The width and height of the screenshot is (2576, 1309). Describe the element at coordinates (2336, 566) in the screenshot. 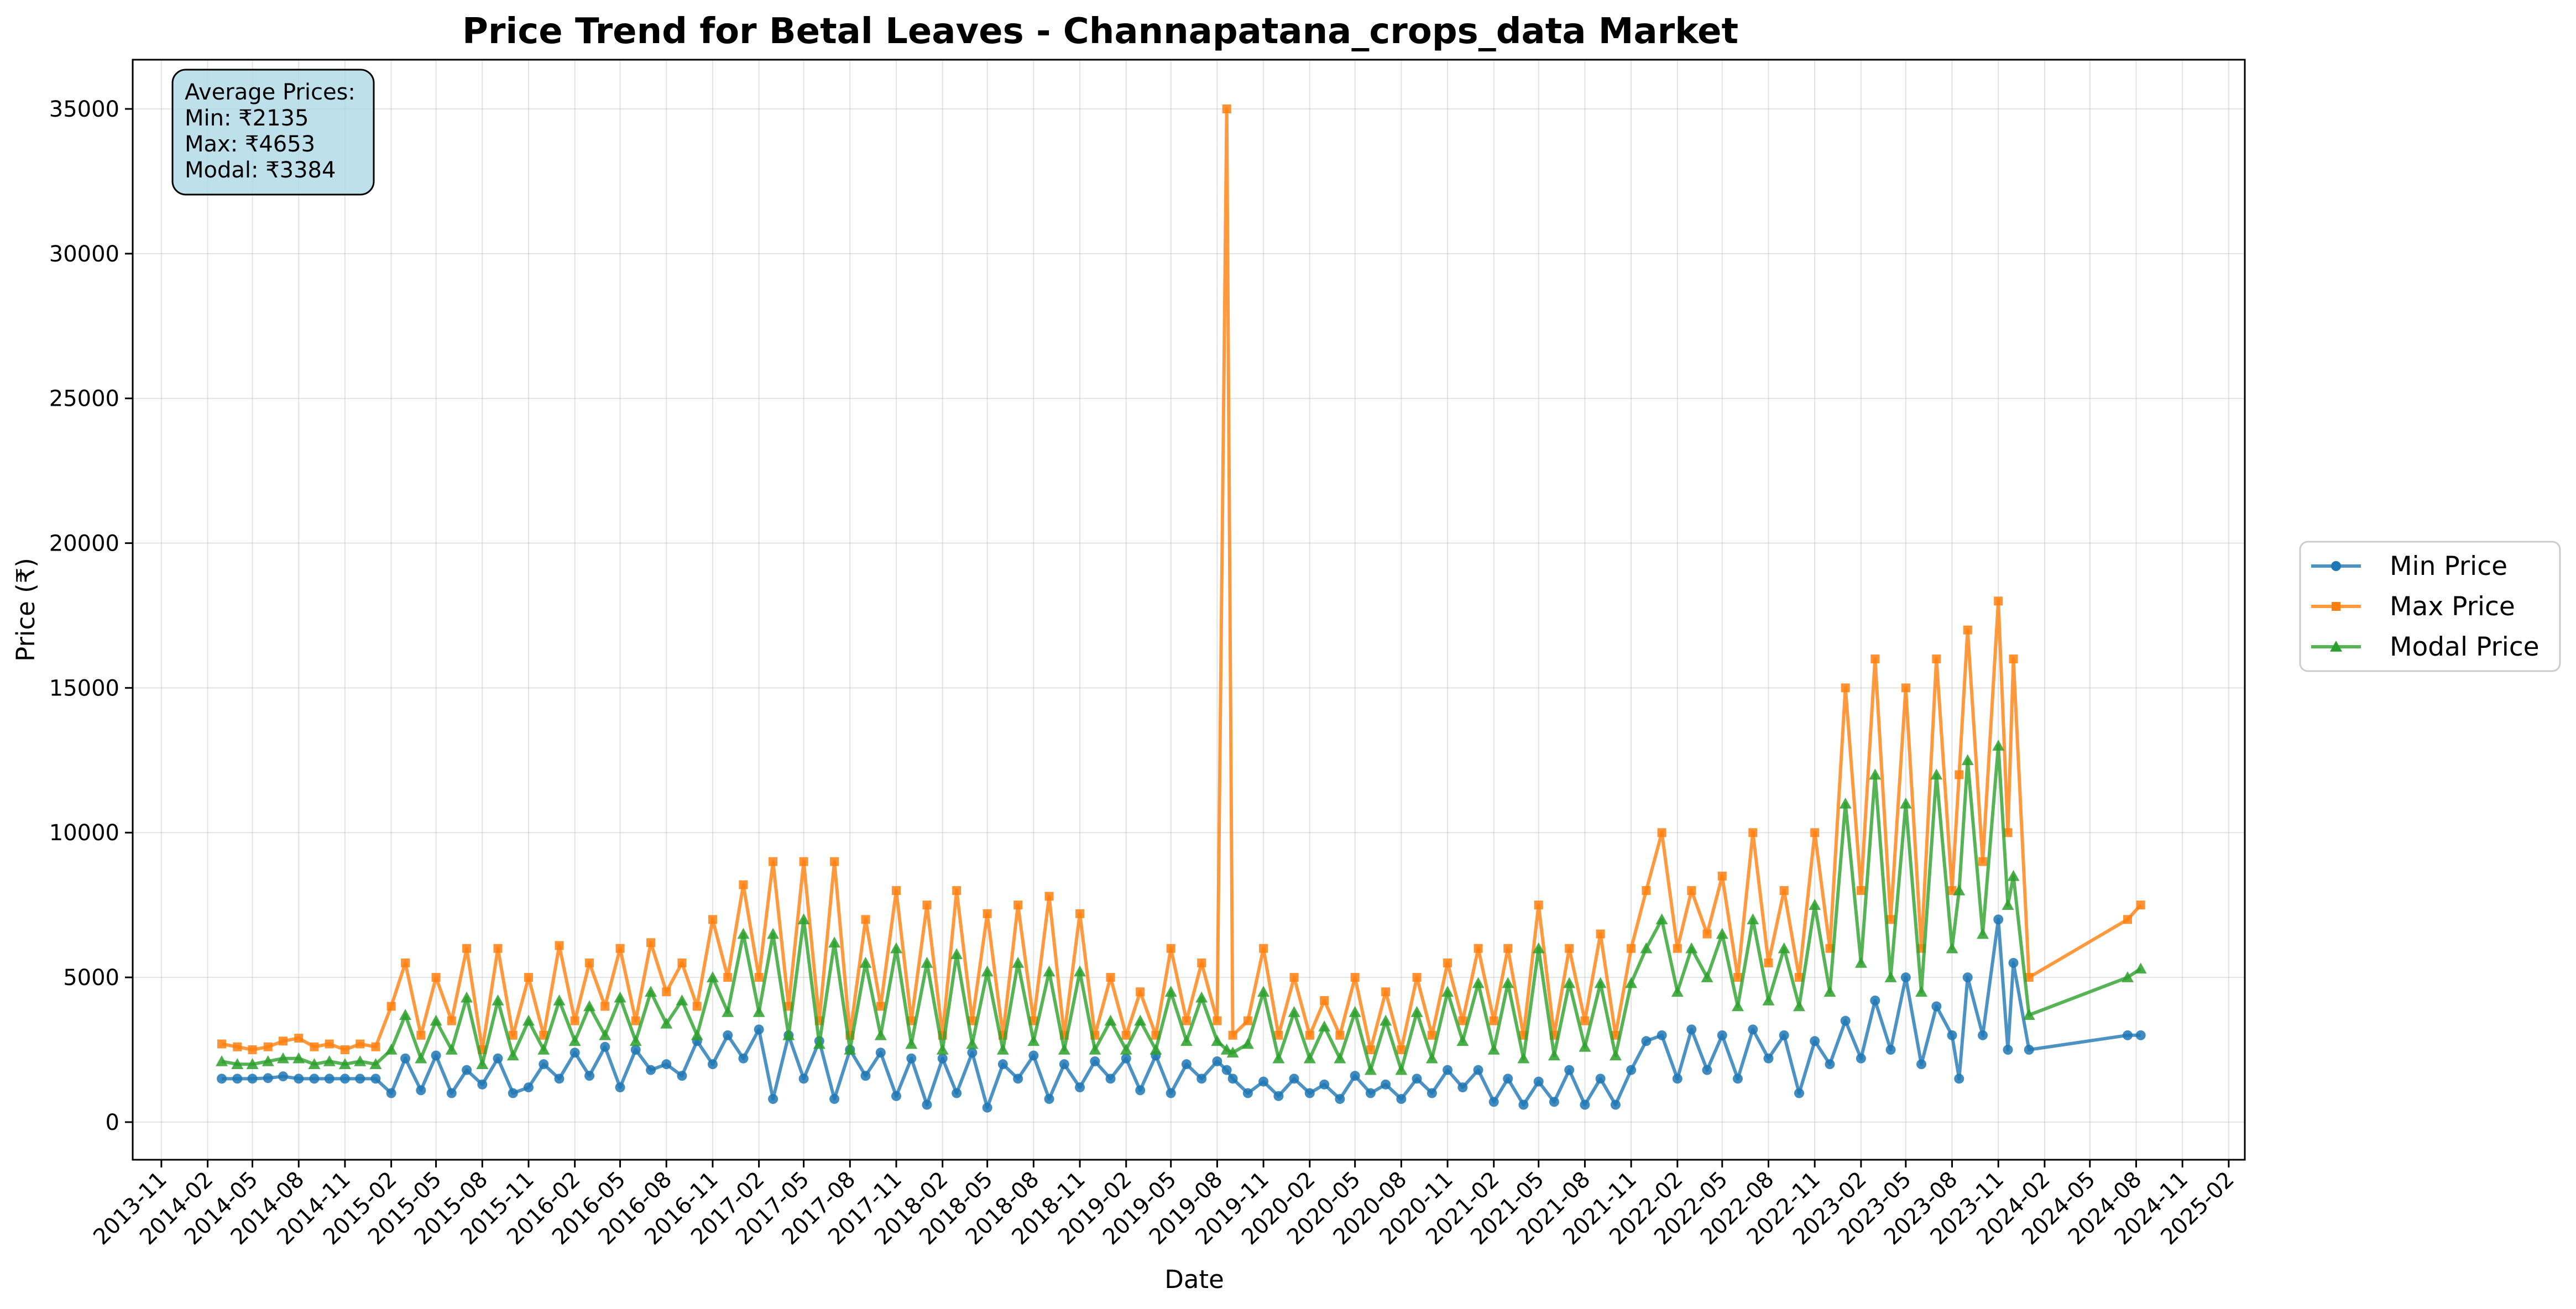

I see `legend-marker-min-price` at that location.